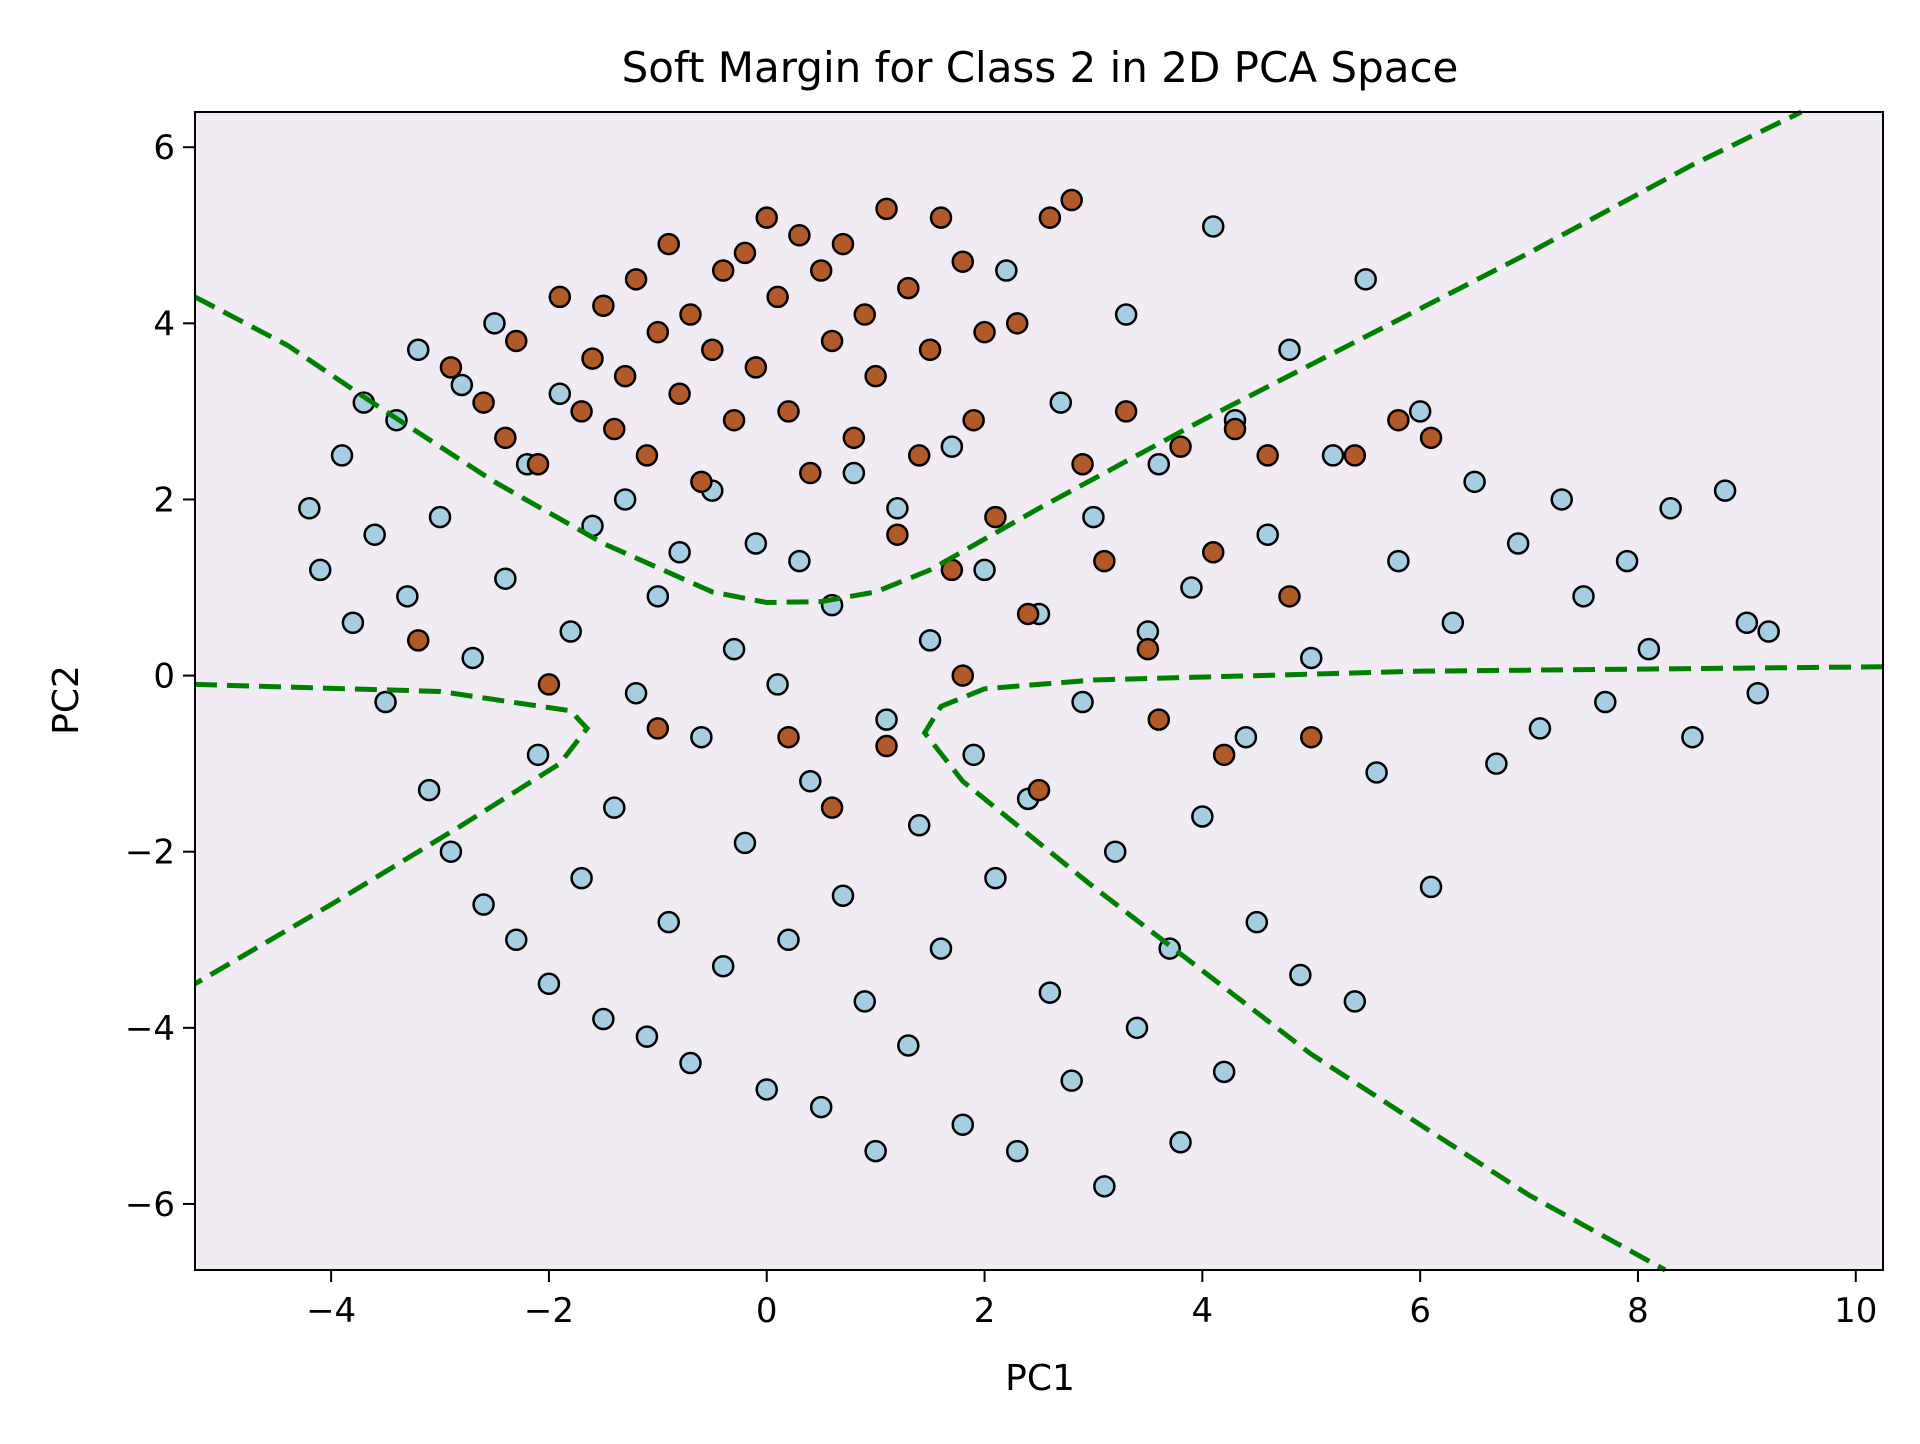  I want to click on y-axis-ticks: −6 −4 −2 0 2 4 6, so click(160, 676).